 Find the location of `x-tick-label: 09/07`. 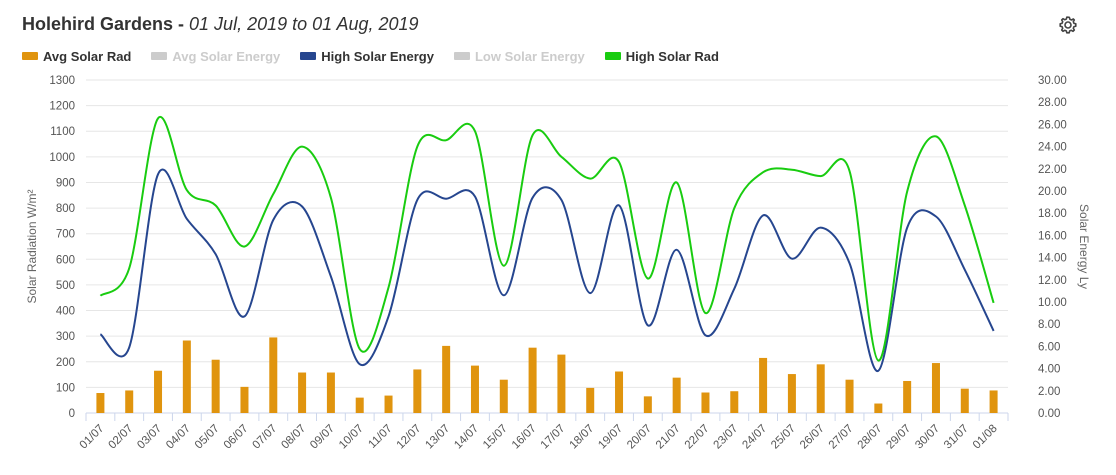

x-tick-label: 09/07 is located at coordinates (322, 437).